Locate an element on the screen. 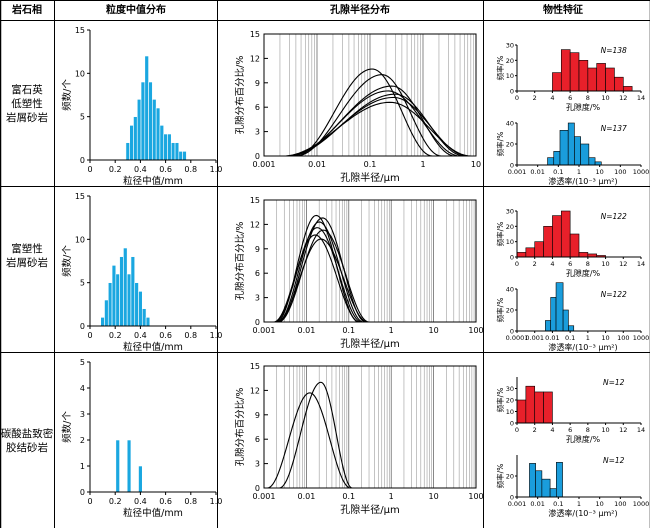 The image size is (650, 528). y-tick-label: 6 is located at coordinates (257, 107).